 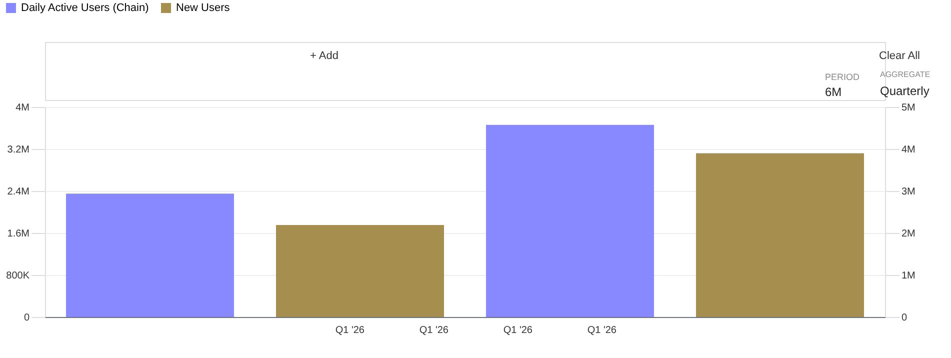 What do you see at coordinates (18, 234) in the screenshot?
I see `y-tick-label: 1.6M` at bounding box center [18, 234].